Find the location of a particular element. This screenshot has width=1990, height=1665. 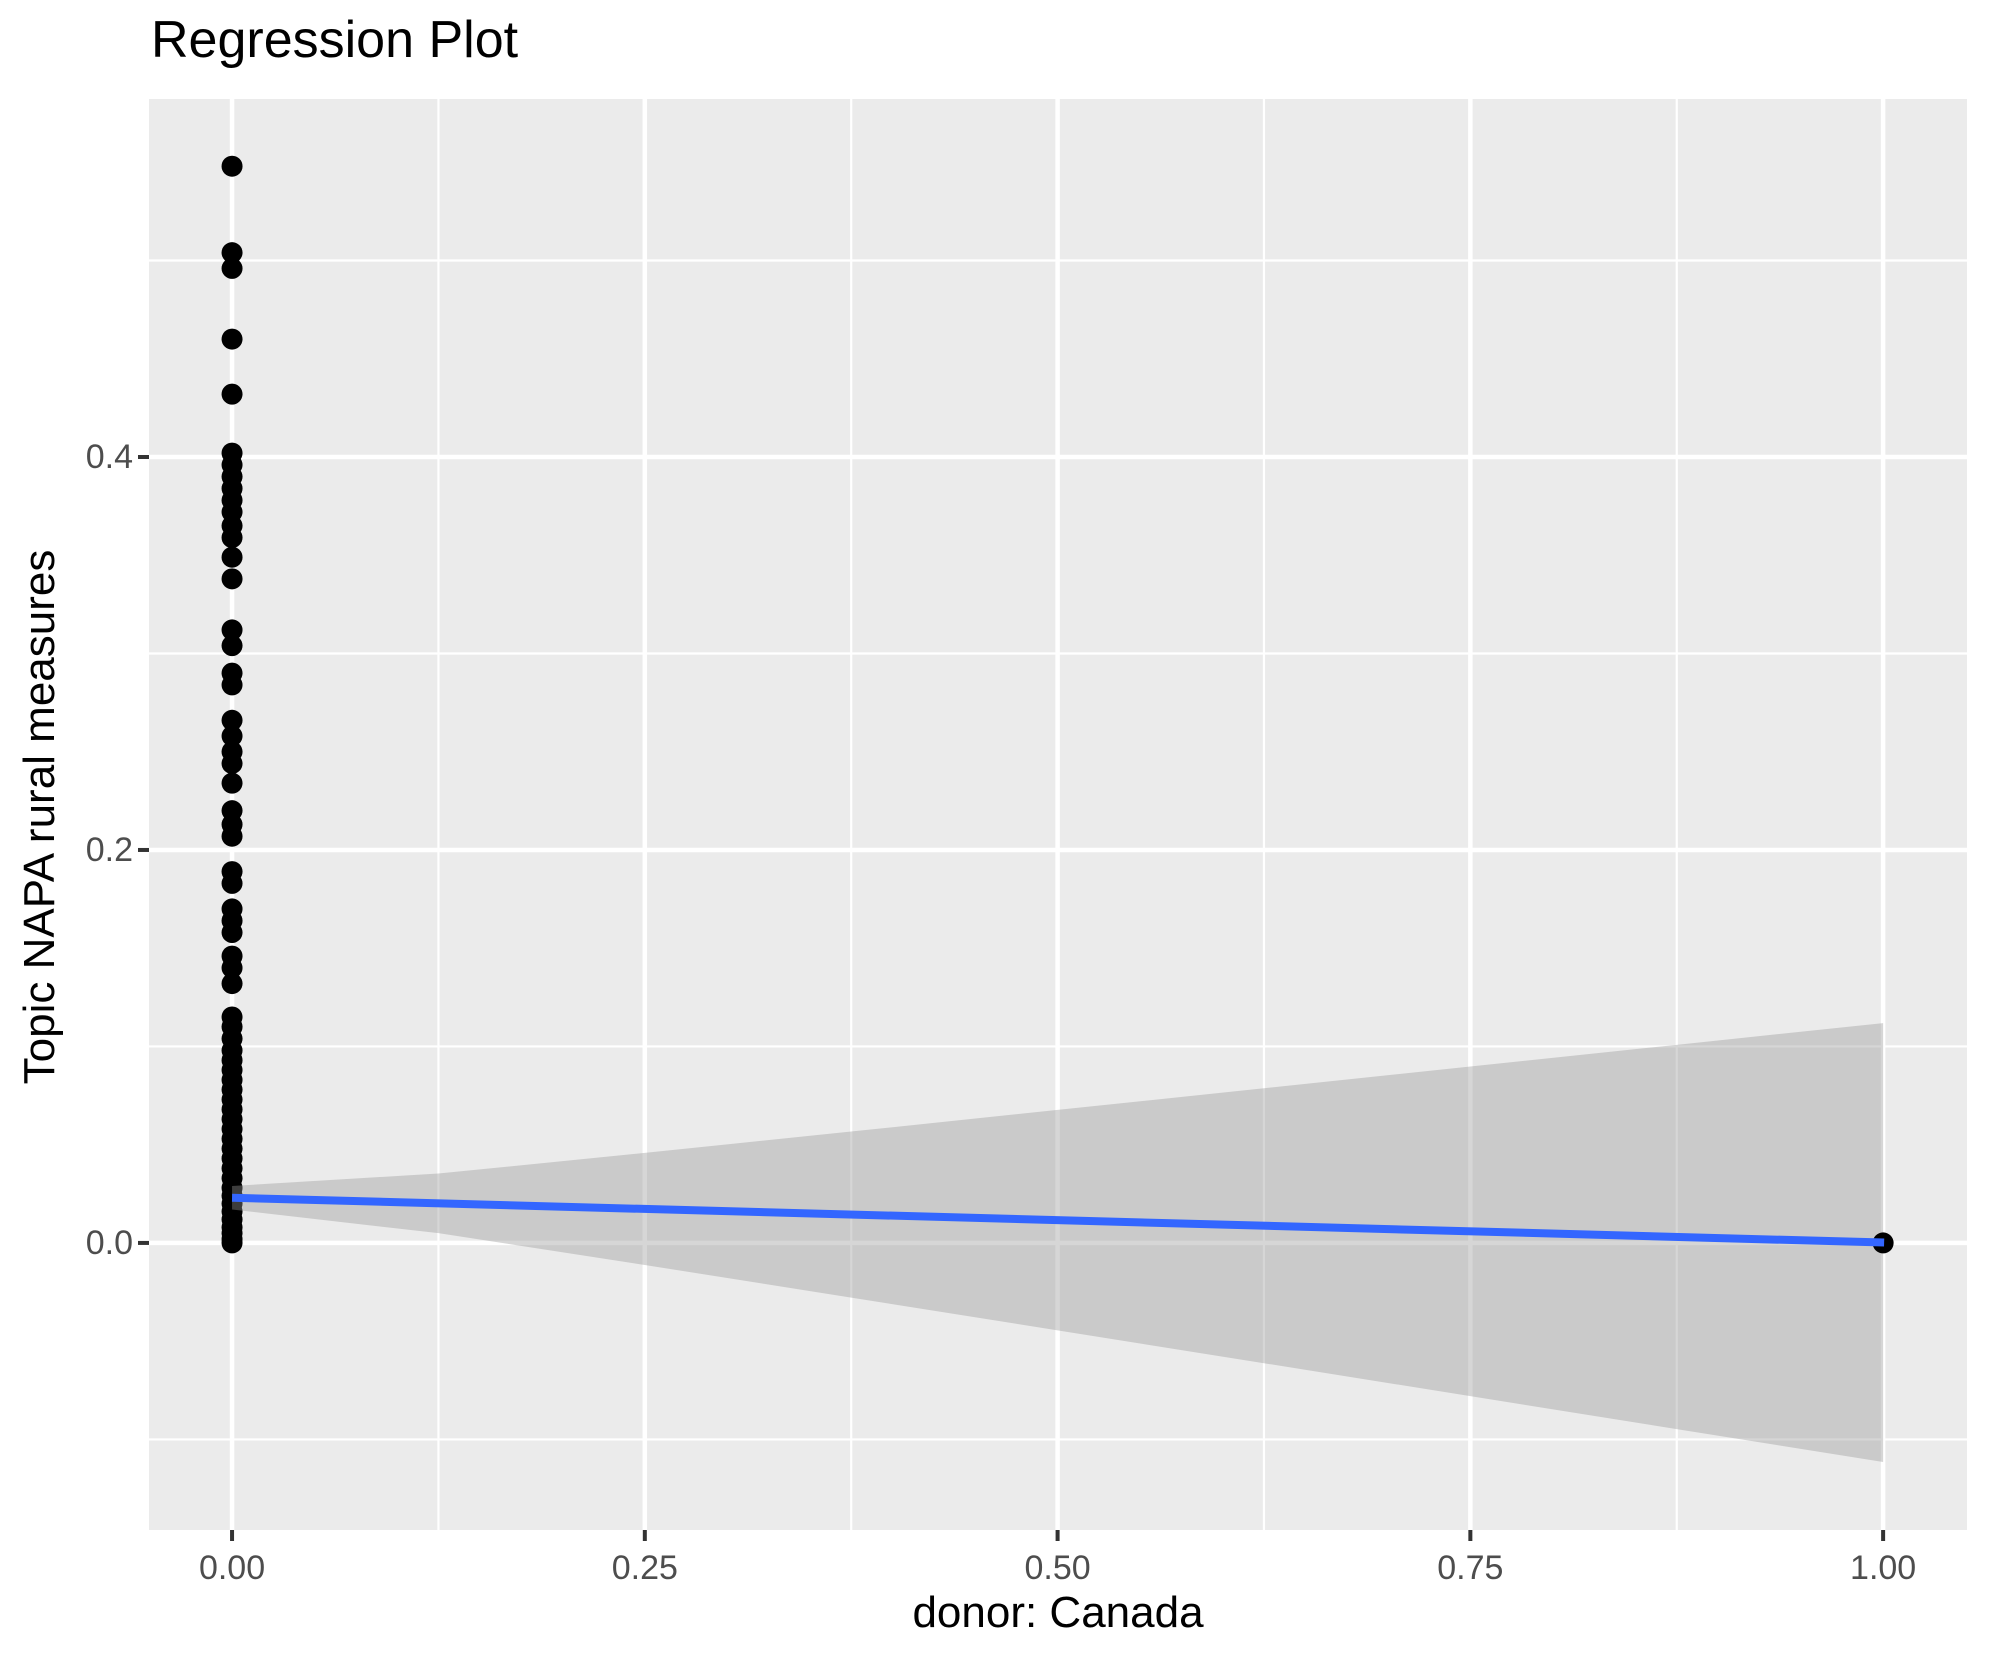

y-tick-label: 0.4 is located at coordinates (109, 456).